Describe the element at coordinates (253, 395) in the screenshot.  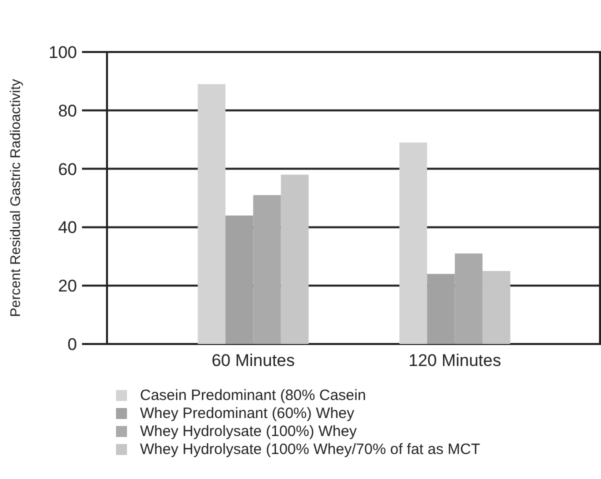
I see `legend-label: Casein Predominant (80% Casein` at that location.